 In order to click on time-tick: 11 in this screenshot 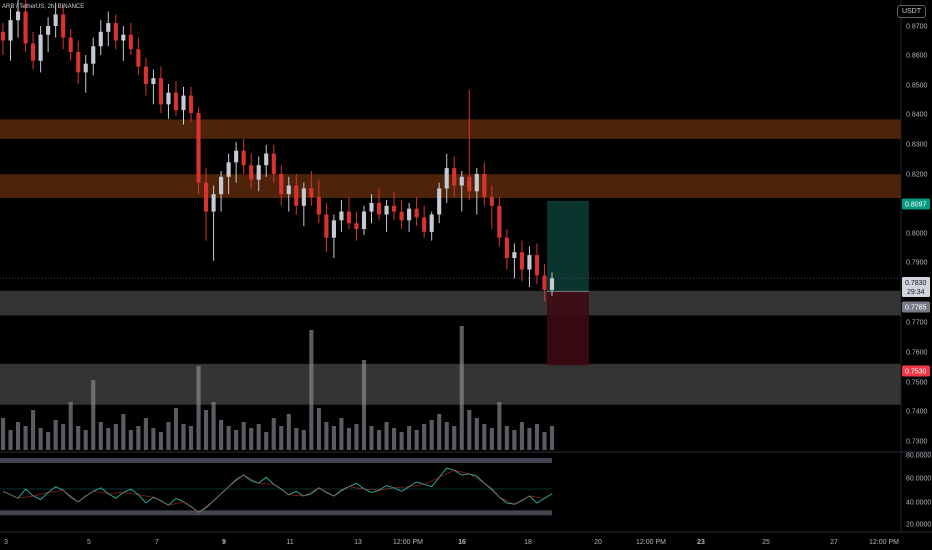, I will do `click(289, 542)`.